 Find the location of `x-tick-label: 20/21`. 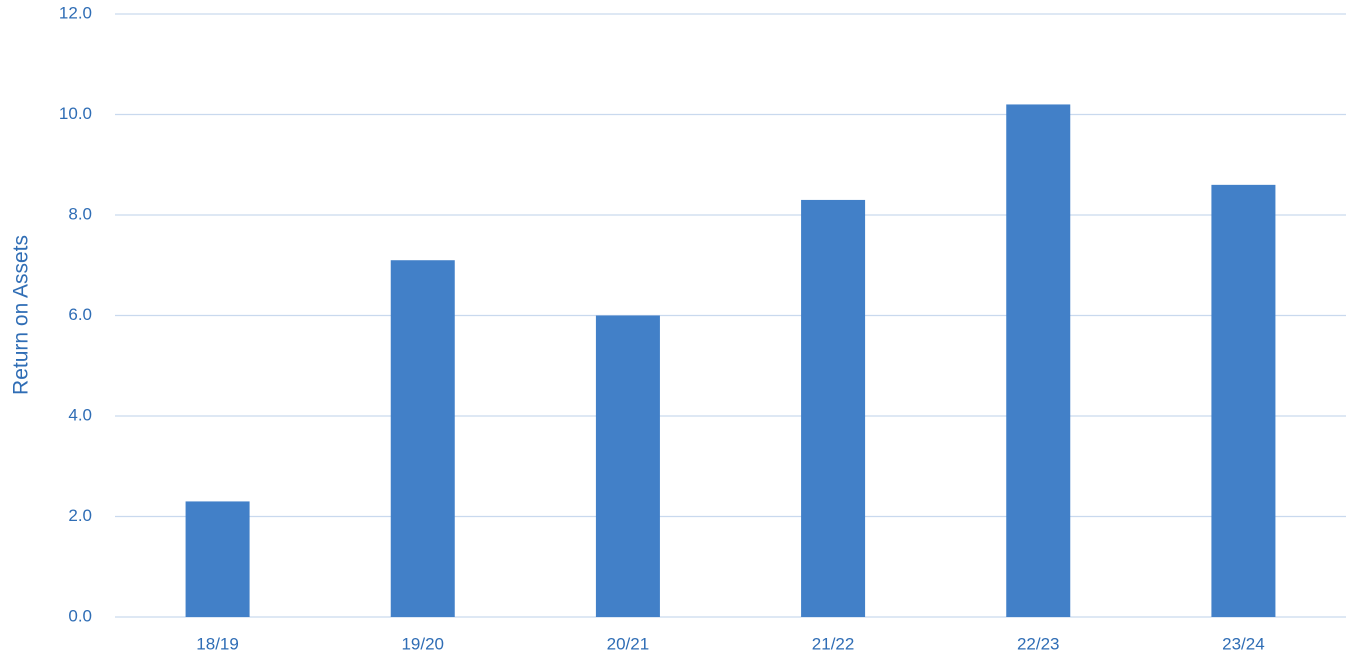

x-tick-label: 20/21 is located at coordinates (628, 643).